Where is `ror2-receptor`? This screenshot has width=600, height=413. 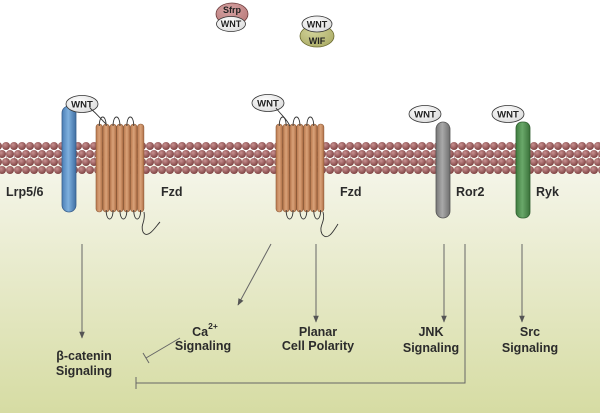 ror2-receptor is located at coordinates (443, 170).